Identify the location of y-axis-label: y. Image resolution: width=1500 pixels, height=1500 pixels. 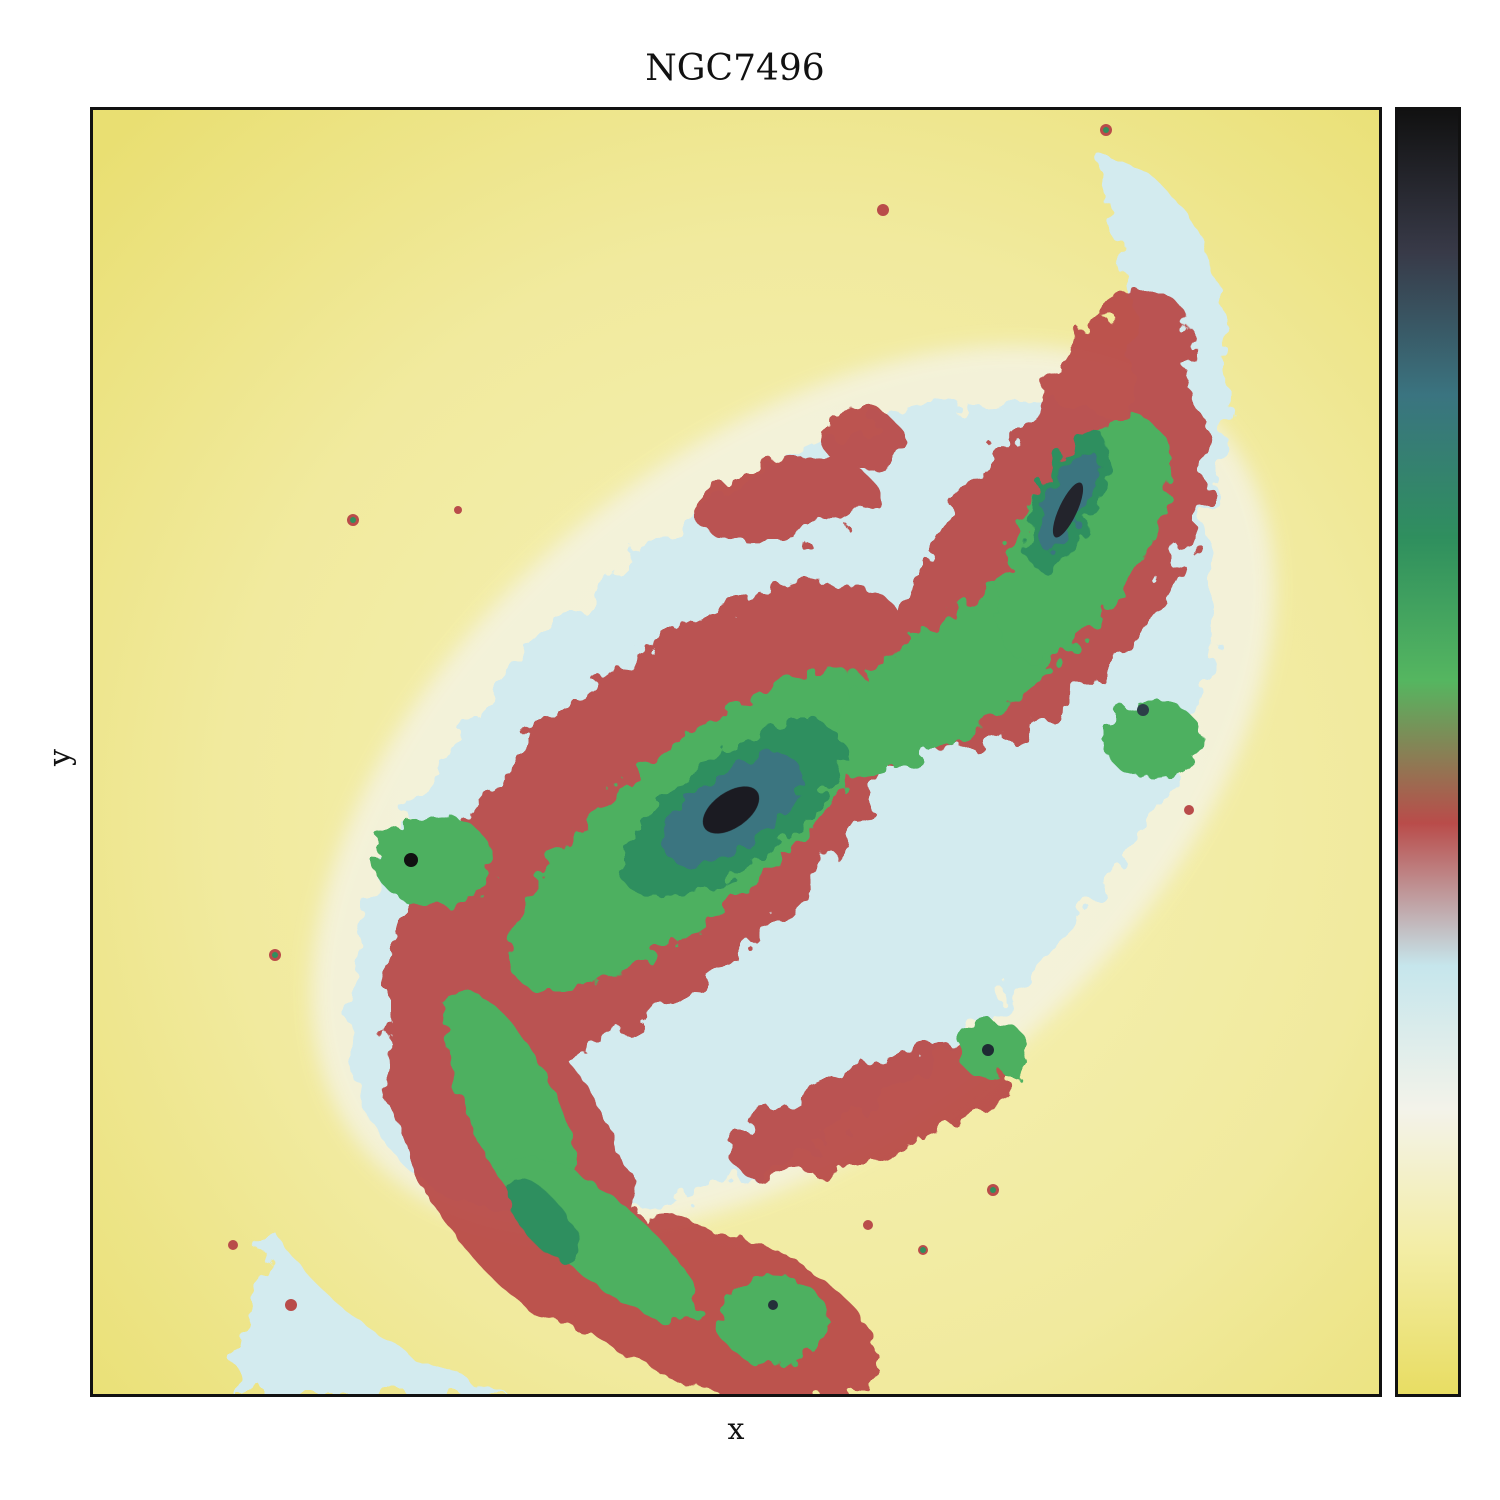
(60, 757).